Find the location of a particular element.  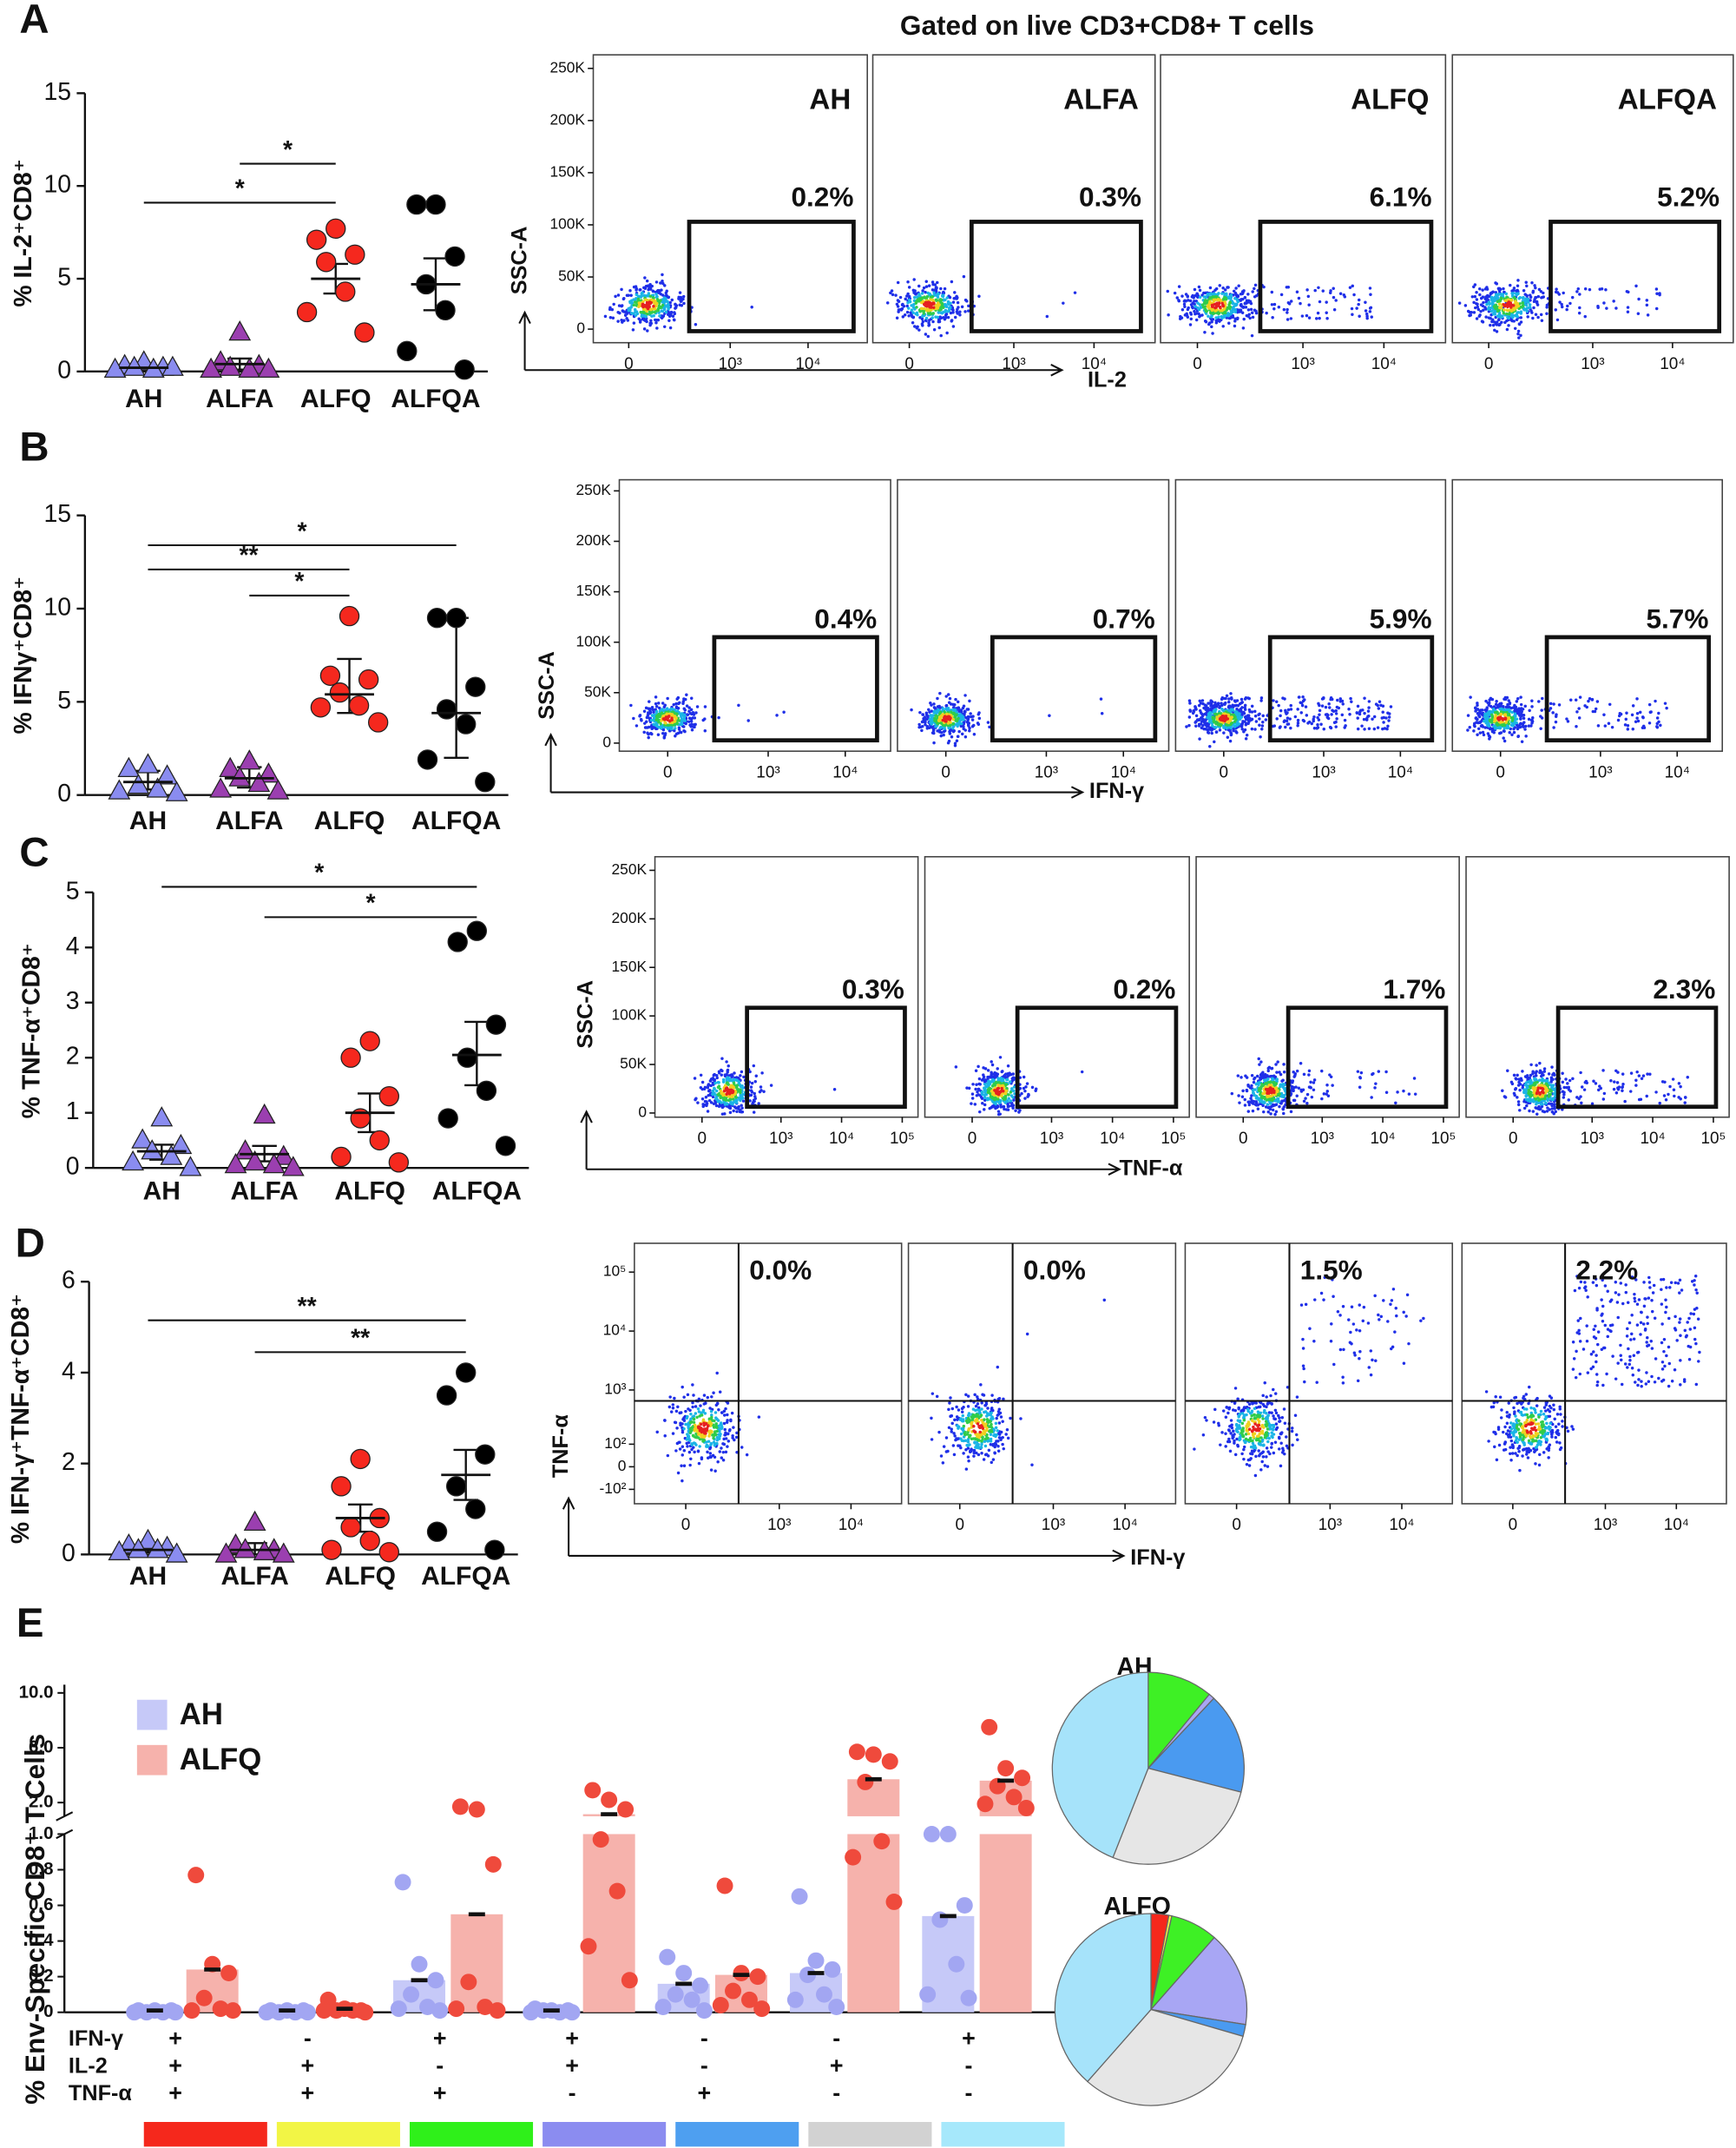

x-tick-label: 0 is located at coordinates (972, 1139).